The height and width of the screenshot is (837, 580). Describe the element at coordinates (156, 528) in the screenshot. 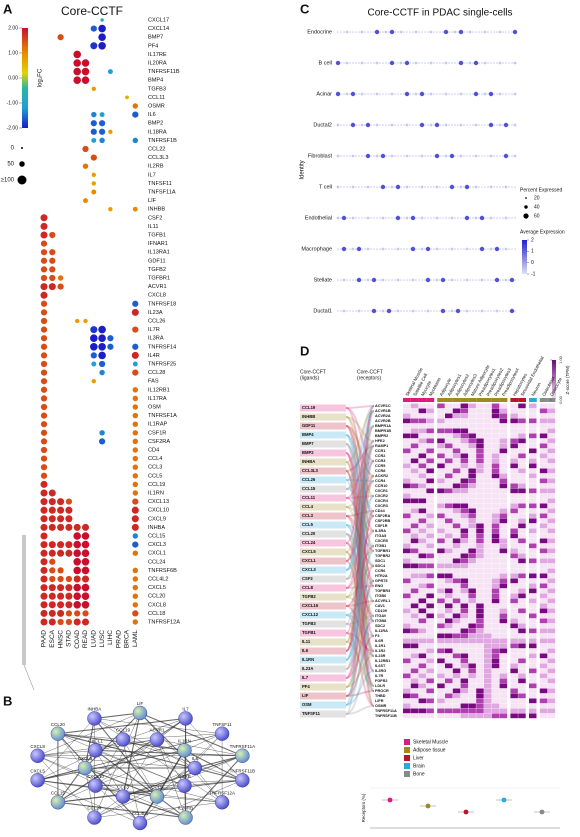

I see `gene-label: INHBA` at that location.